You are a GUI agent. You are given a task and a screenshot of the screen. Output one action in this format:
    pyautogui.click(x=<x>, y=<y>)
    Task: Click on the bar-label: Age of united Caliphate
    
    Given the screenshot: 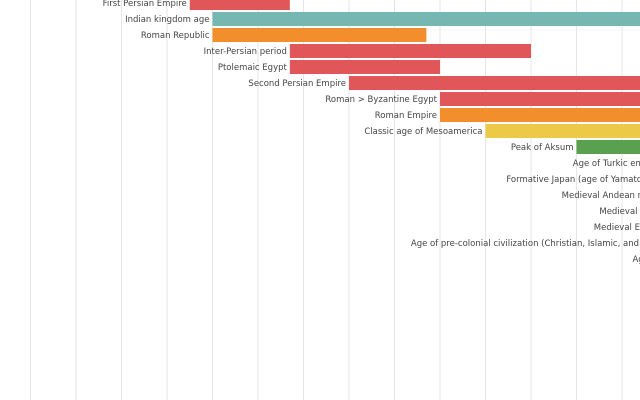 What is the action you would take?
    pyautogui.click(x=636, y=260)
    